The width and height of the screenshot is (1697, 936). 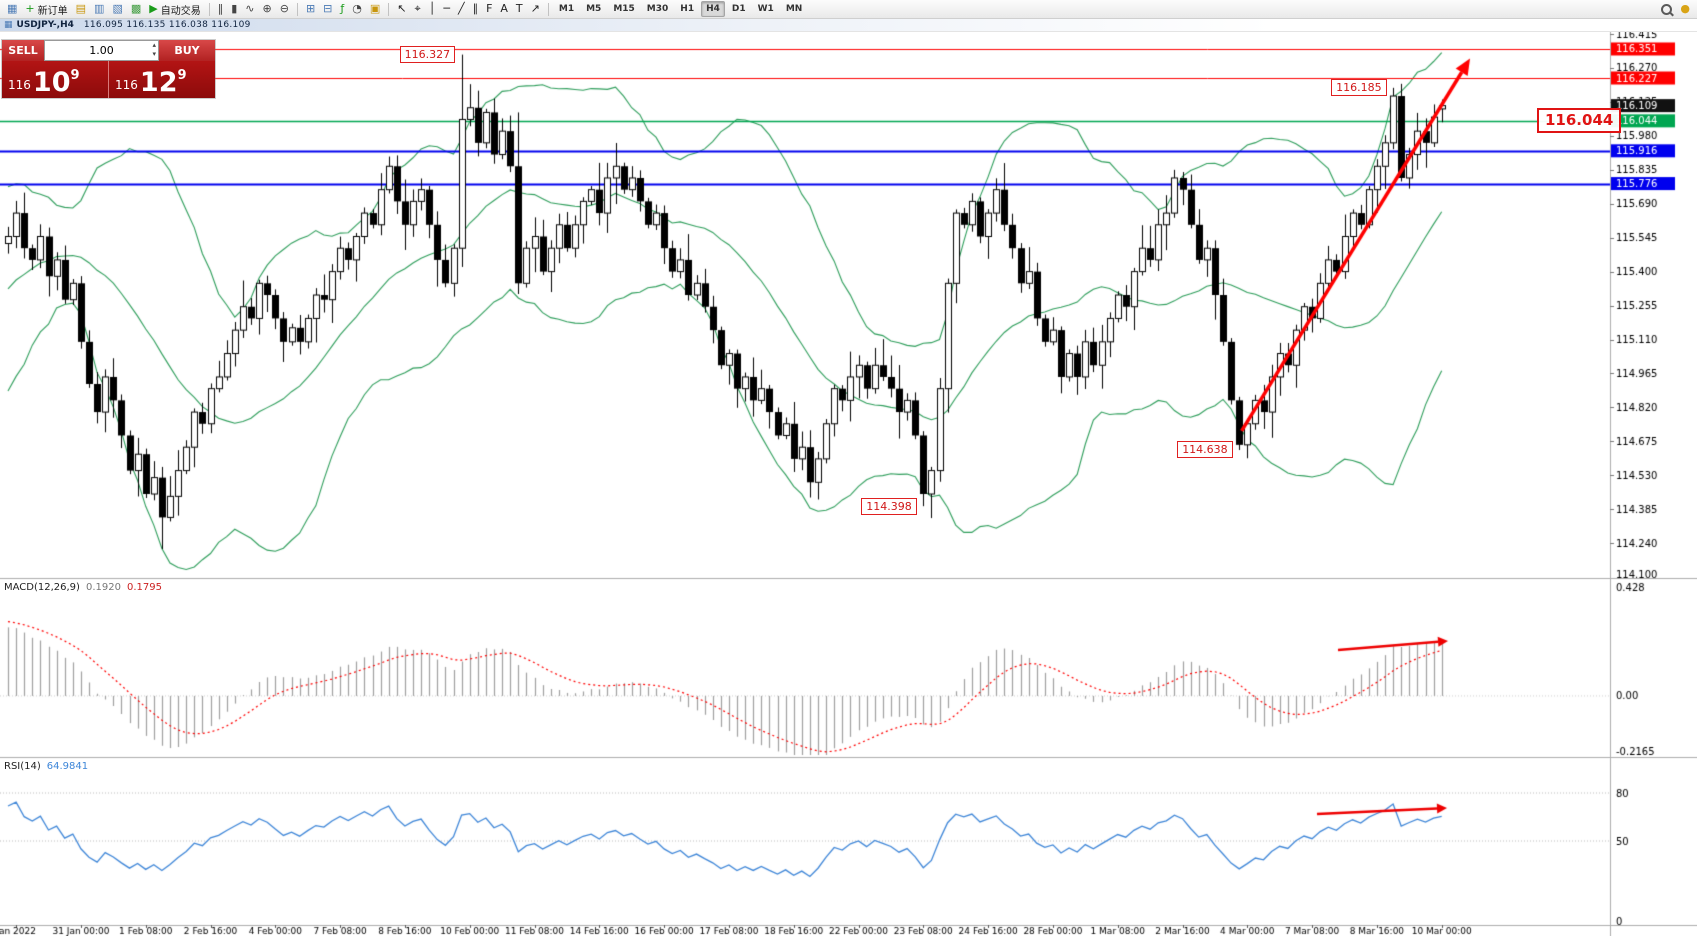 I want to click on new-order-button-label: 新订单, so click(x=52, y=11).